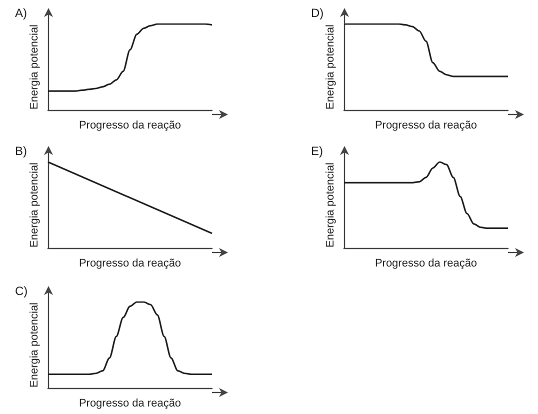  Describe the element at coordinates (317, 13) in the screenshot. I see `chart-title: D)` at that location.